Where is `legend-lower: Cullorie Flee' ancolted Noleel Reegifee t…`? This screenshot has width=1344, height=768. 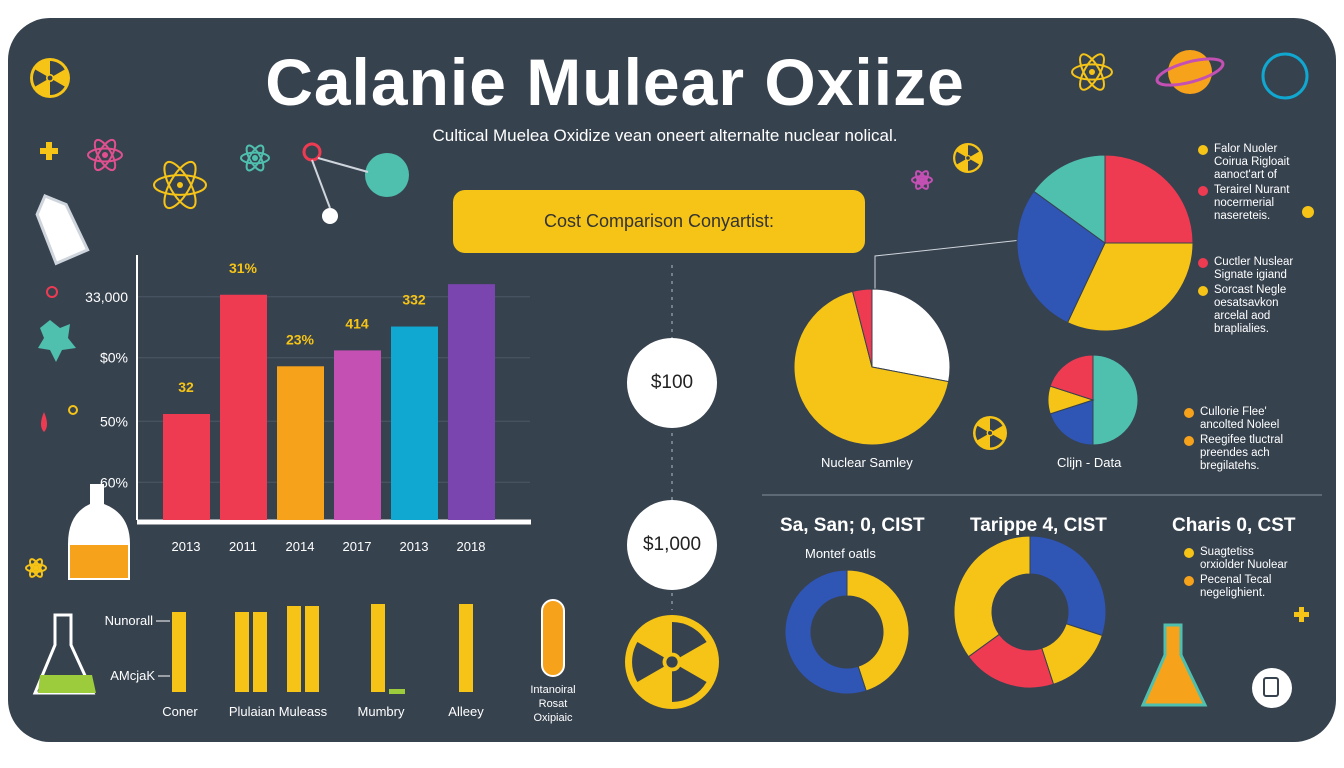 legend-lower: Cullorie Flee' ancolted Noleel Reegifee t… is located at coordinates (1239, 440).